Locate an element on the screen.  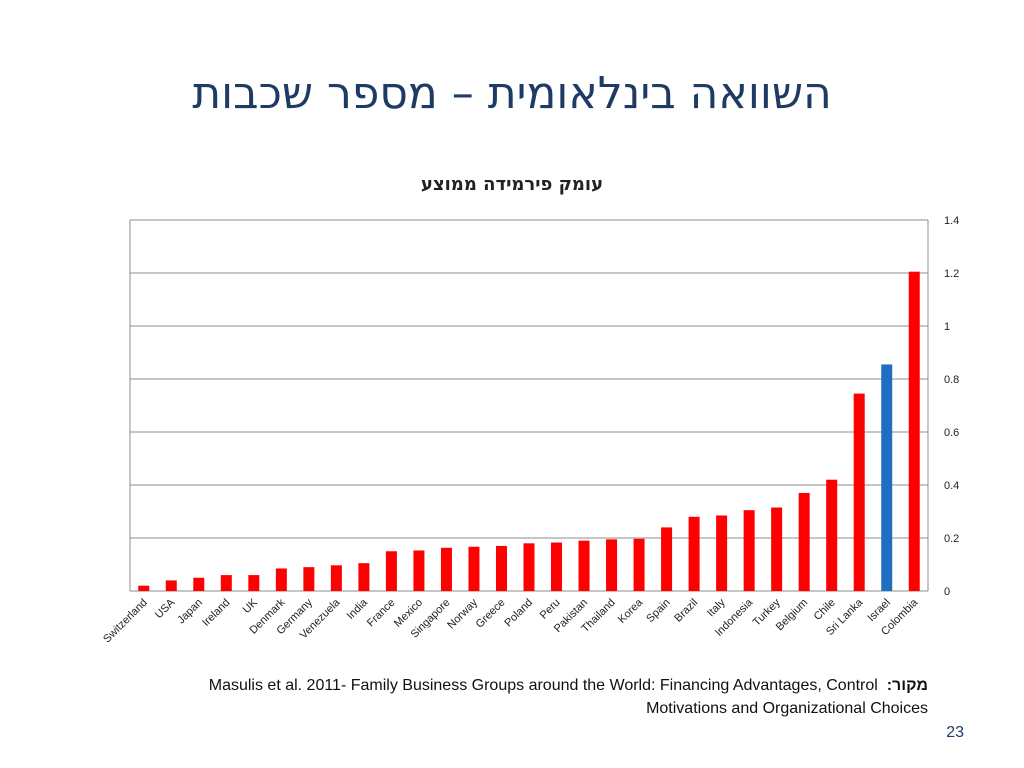
bar-italy is located at coordinates (722, 553).